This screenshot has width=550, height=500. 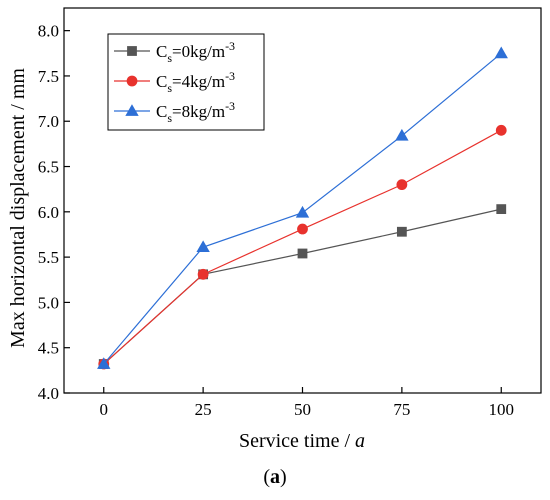 What do you see at coordinates (48, 31) in the screenshot?
I see `y-tick-label: 8.0` at bounding box center [48, 31].